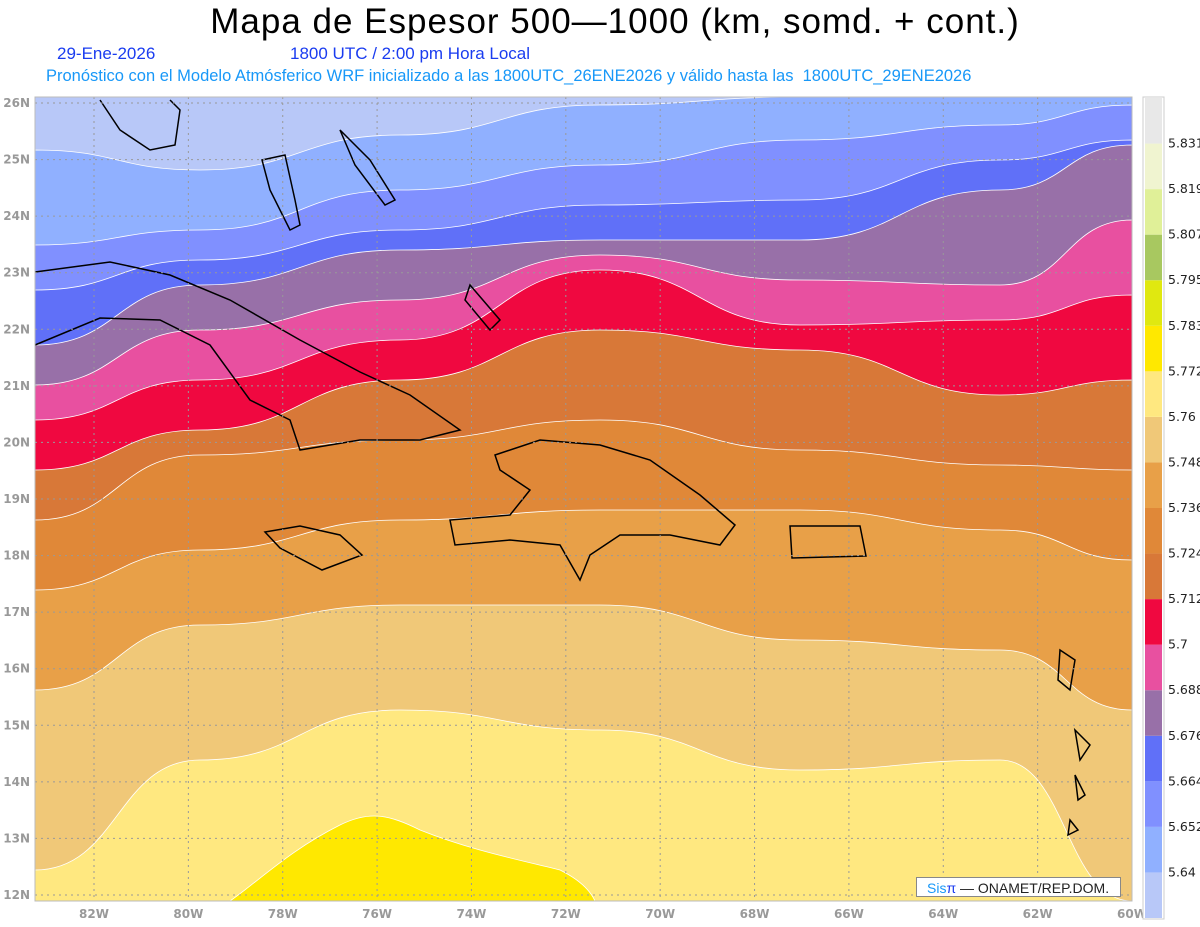  I want to click on colorbar-label: 5.783, so click(1184, 325).